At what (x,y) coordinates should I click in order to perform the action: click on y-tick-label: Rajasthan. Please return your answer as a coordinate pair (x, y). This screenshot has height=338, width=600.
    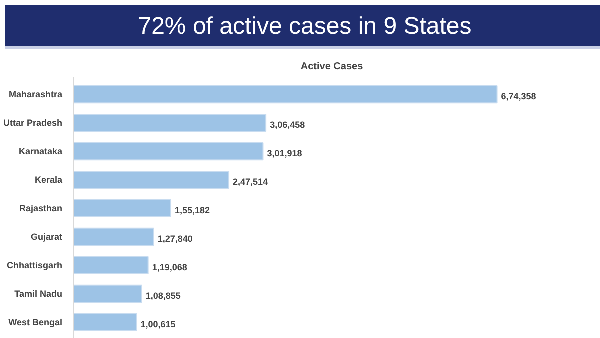
    Looking at the image, I should click on (40, 209).